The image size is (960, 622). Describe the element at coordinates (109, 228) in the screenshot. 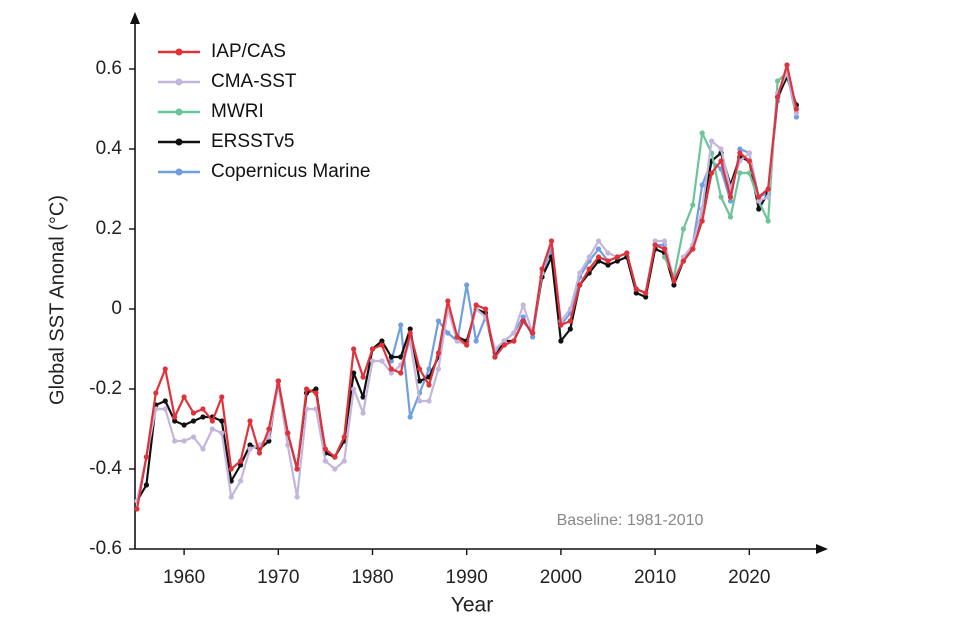

I see `y-tick-label: 0.2` at that location.